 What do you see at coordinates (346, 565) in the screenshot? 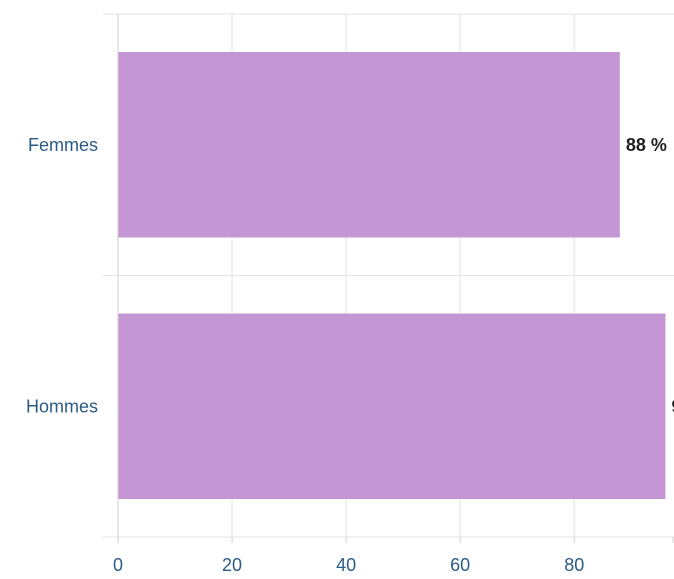
I see `x-tick-label: 40` at bounding box center [346, 565].